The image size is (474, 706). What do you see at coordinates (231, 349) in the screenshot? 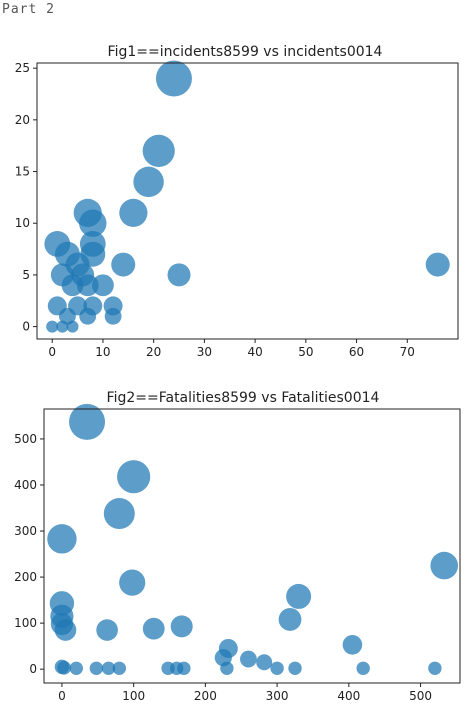
I see `fig1-x-axis: 0 10 20 30 40 50 60 70` at bounding box center [231, 349].